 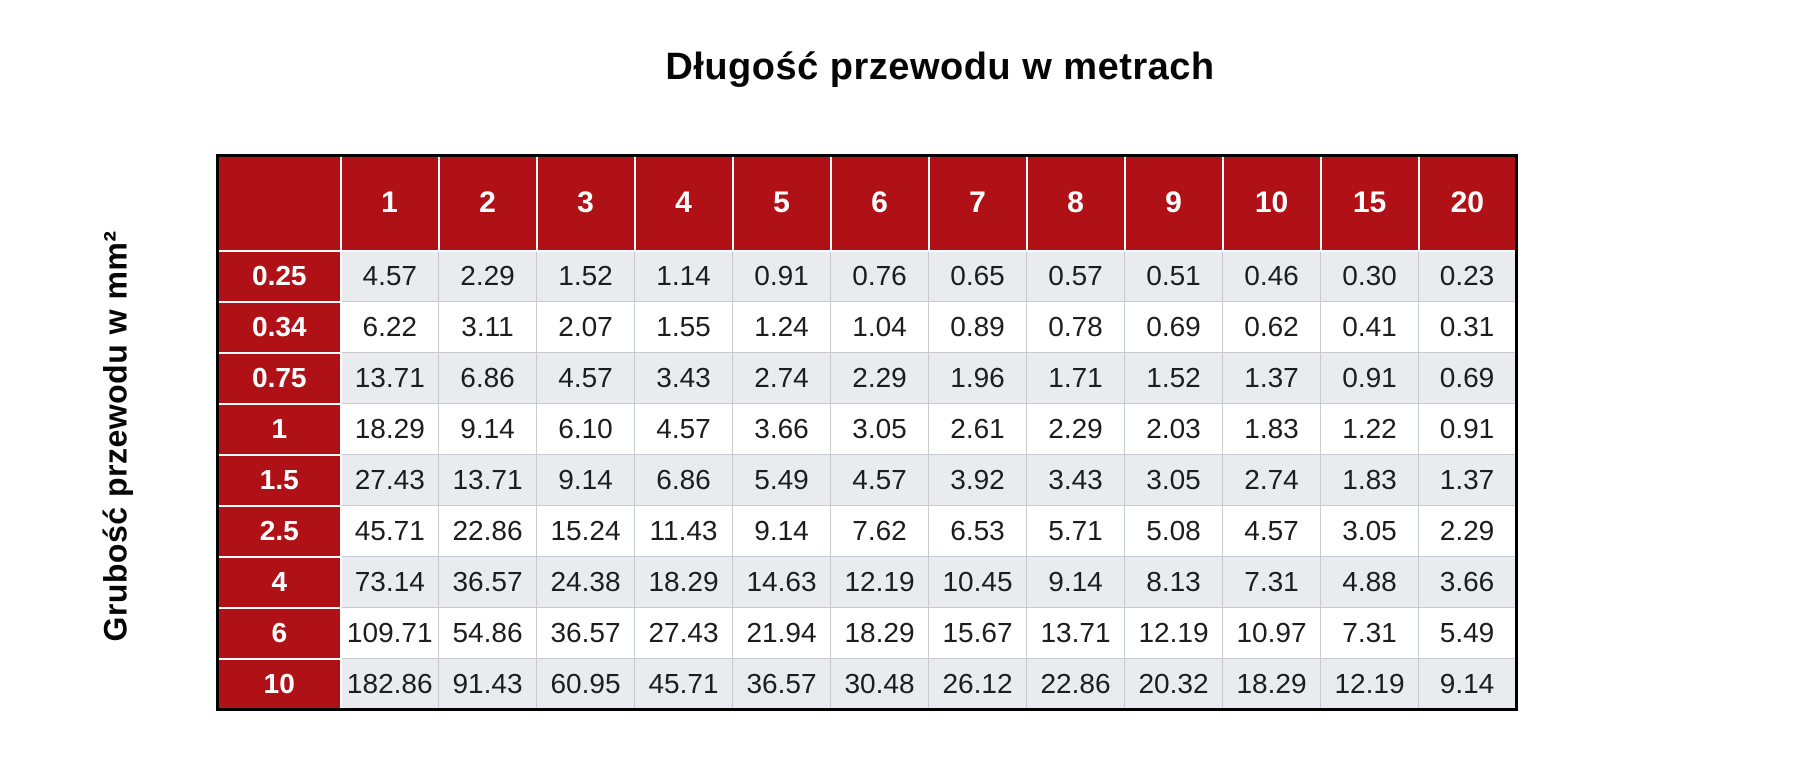 I want to click on column-header: 3, so click(x=585, y=203).